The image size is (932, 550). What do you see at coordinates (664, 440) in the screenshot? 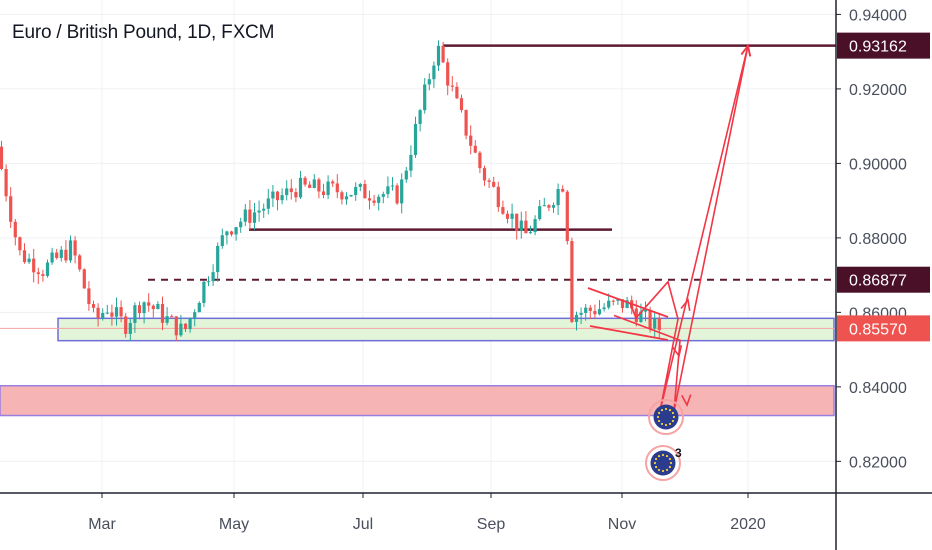
I see `events-layer: 3` at bounding box center [664, 440].